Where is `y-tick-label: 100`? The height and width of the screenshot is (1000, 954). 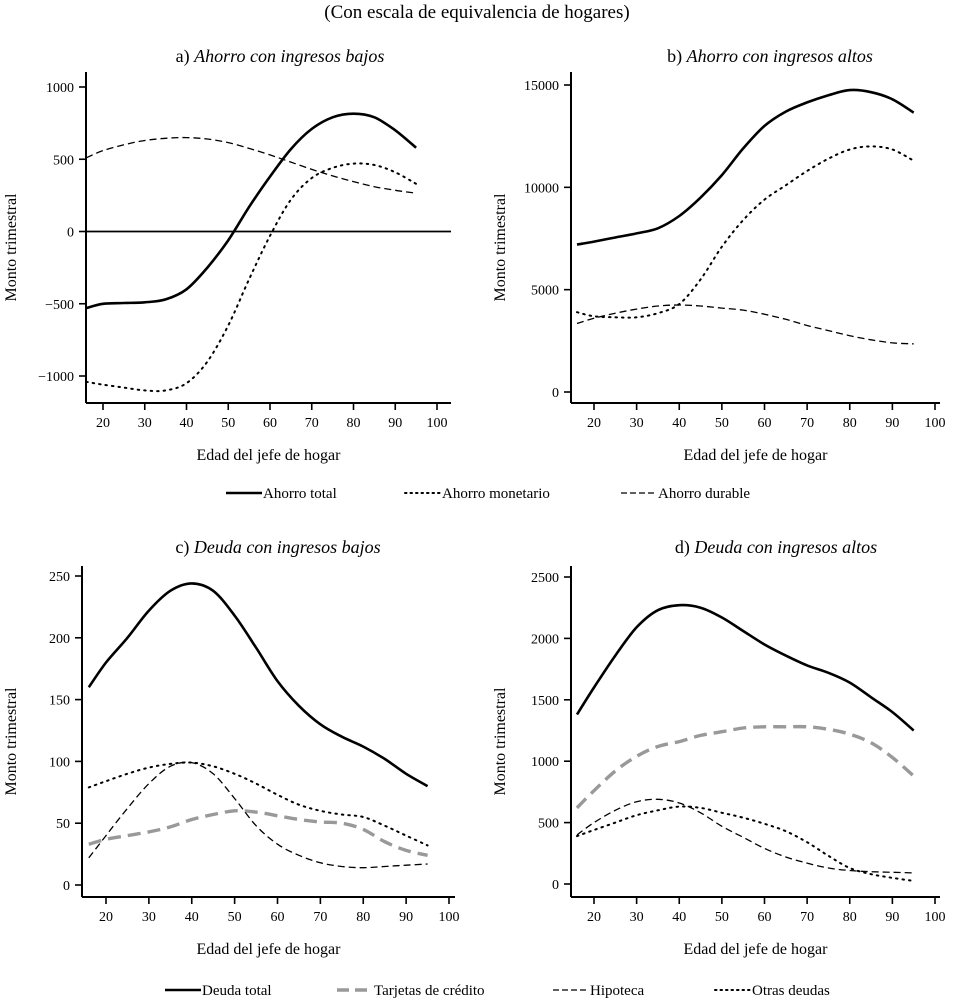
y-tick-label: 100 is located at coordinates (59, 762).